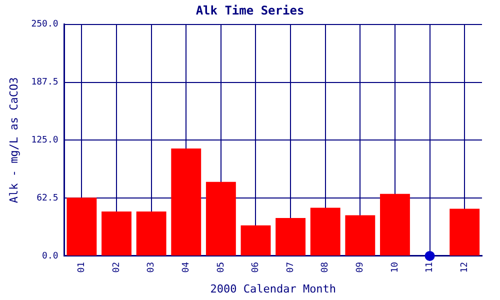 The width and height of the screenshot is (500, 300). I want to click on y-tick-label: 62.5, so click(47, 198).